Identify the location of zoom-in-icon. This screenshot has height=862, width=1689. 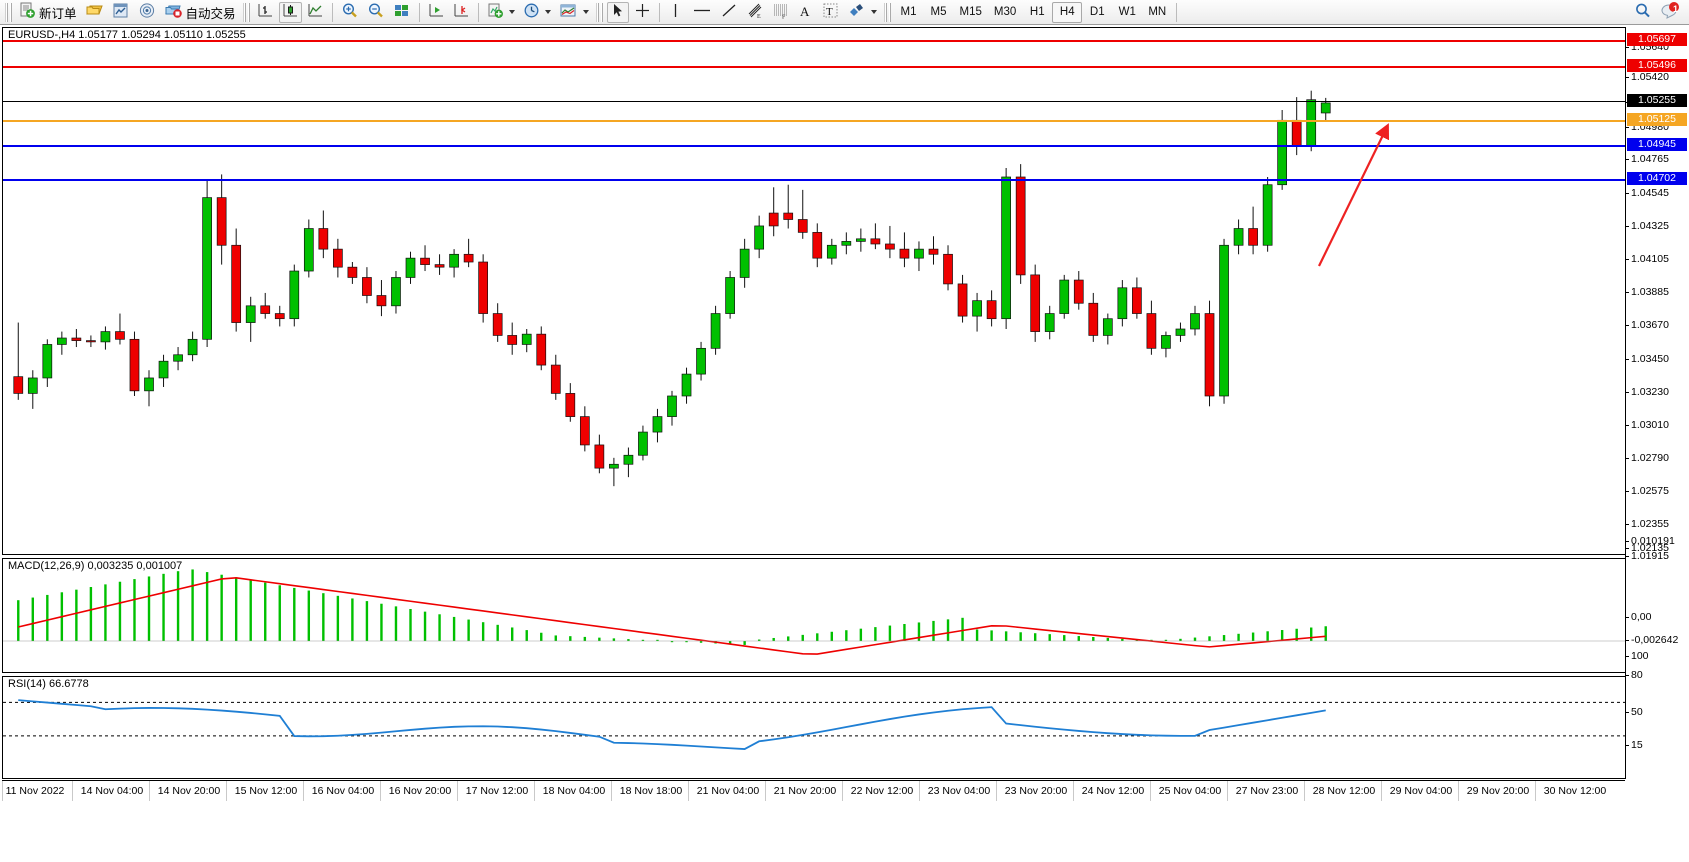
(350, 12).